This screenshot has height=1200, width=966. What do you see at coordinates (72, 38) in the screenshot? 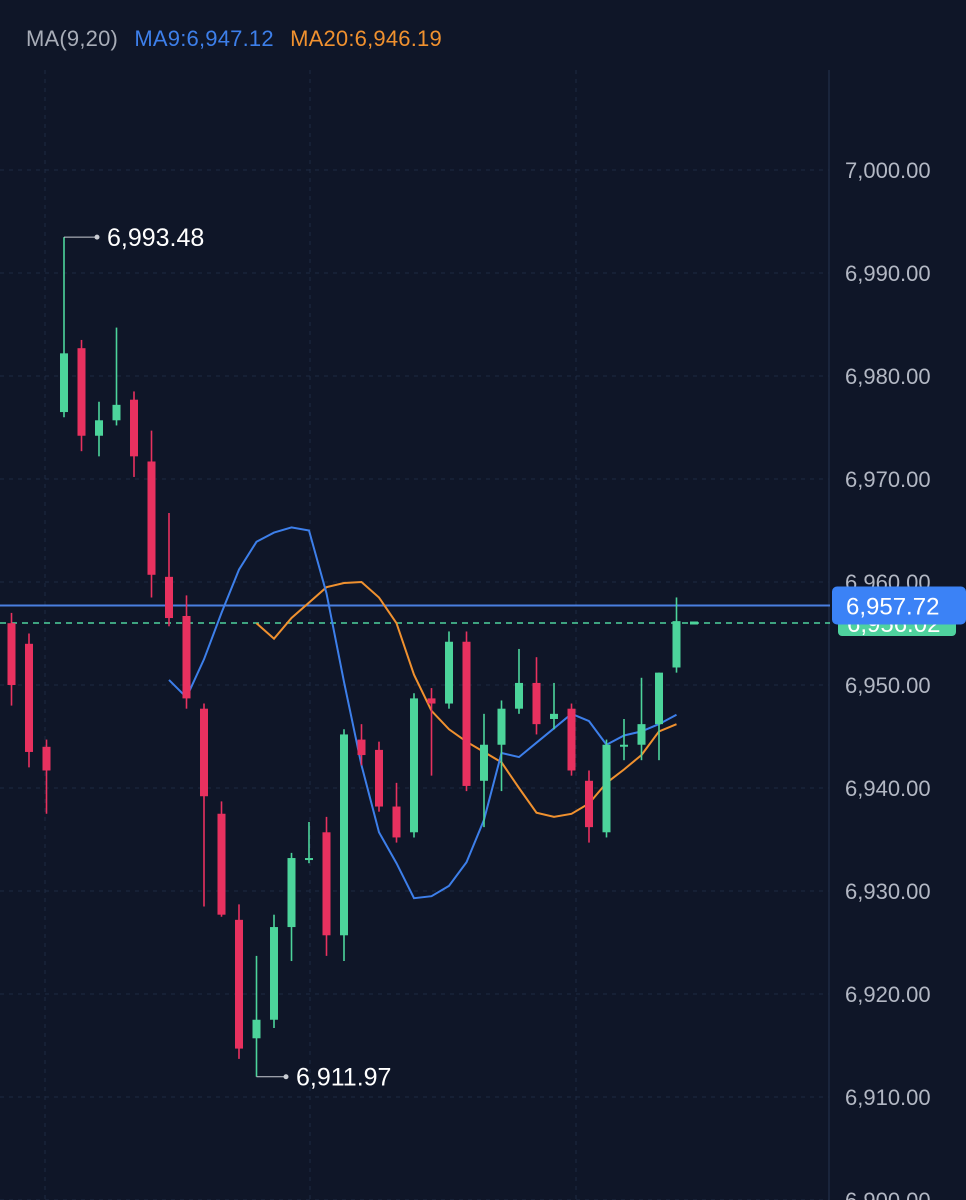
I see `indicator-name: MA(9,20)` at bounding box center [72, 38].